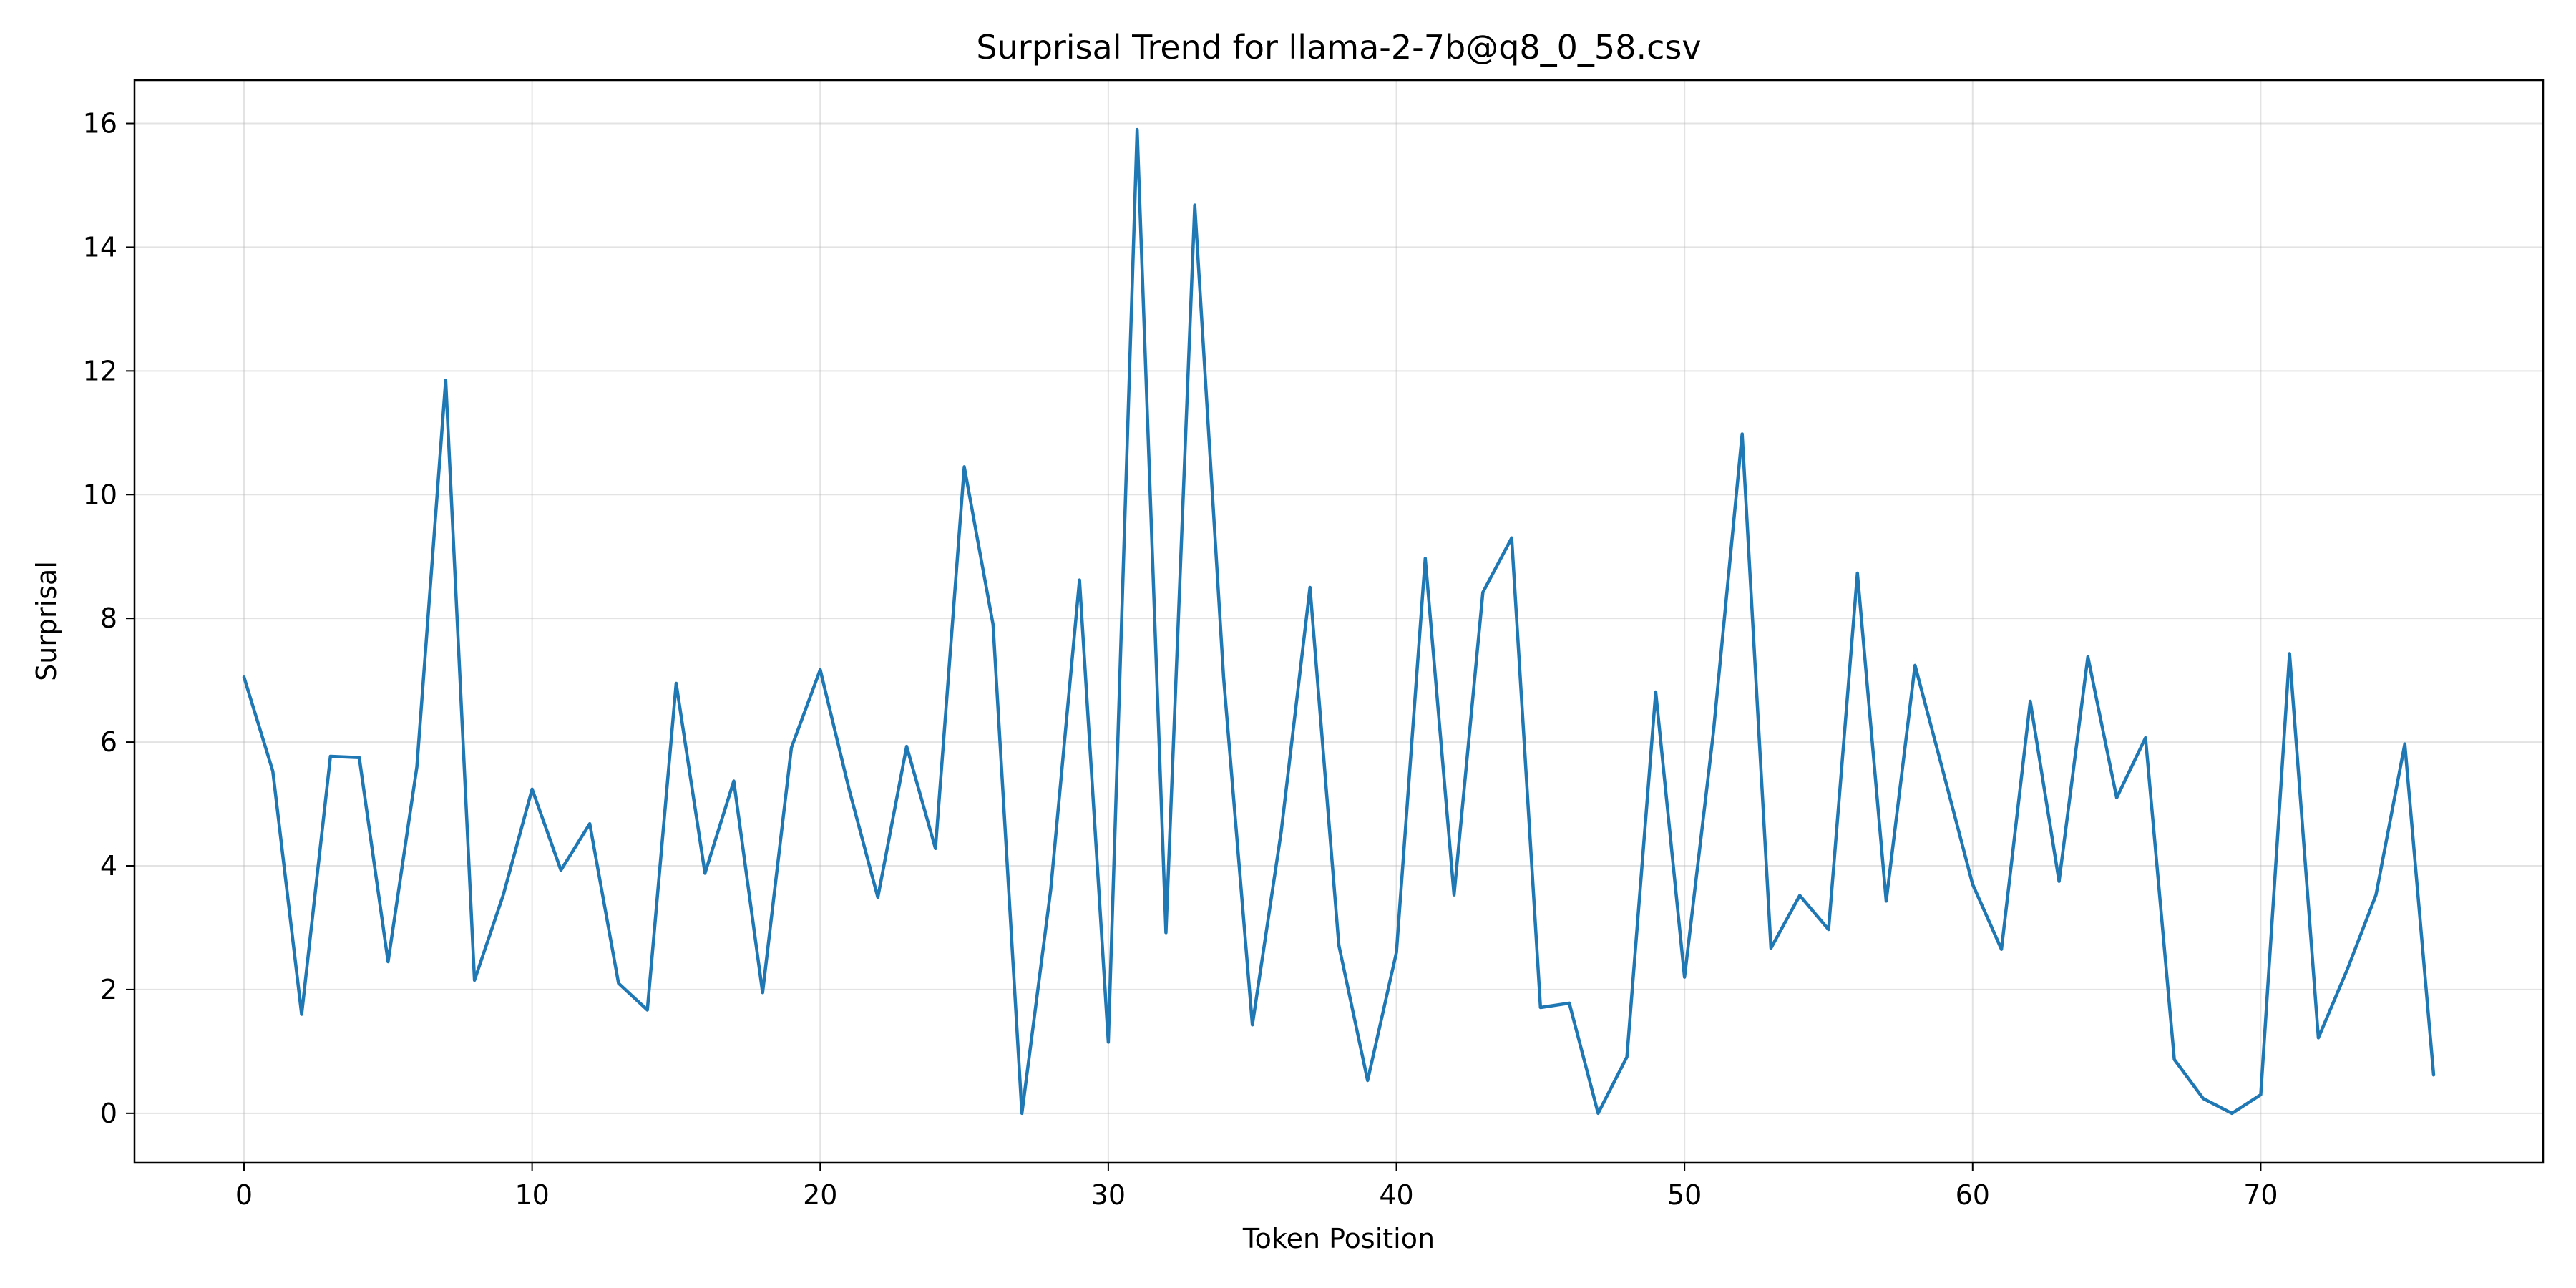 This screenshot has height=1288, width=2576. I want to click on x-tick-label: 30, so click(1108, 1195).